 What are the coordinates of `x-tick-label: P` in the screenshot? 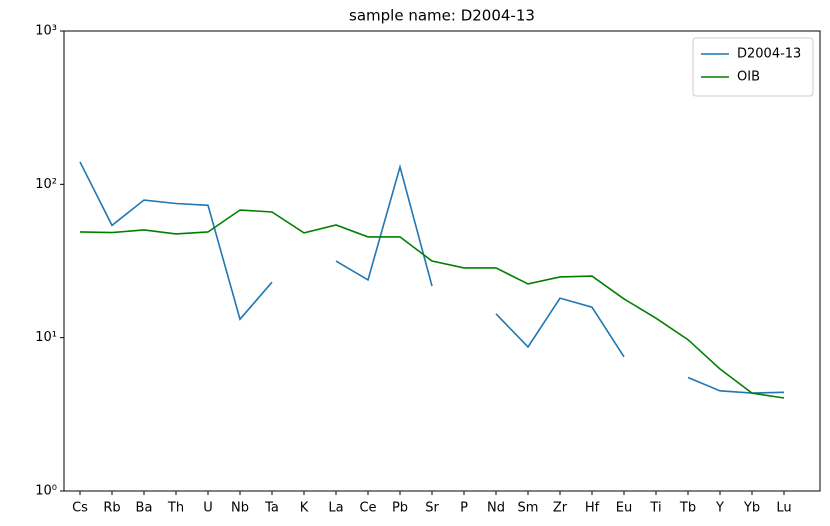 It's located at (464, 508).